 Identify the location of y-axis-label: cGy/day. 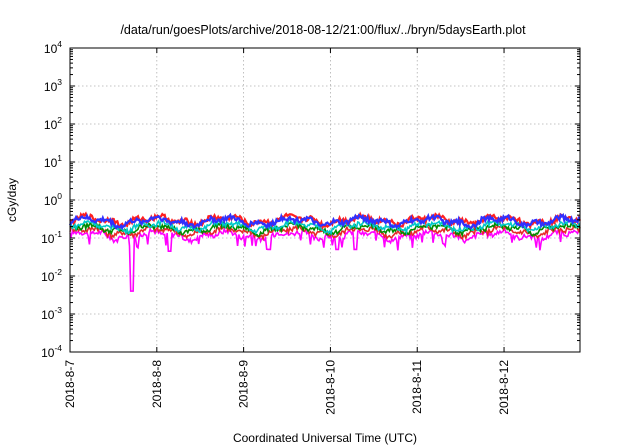
(12, 200).